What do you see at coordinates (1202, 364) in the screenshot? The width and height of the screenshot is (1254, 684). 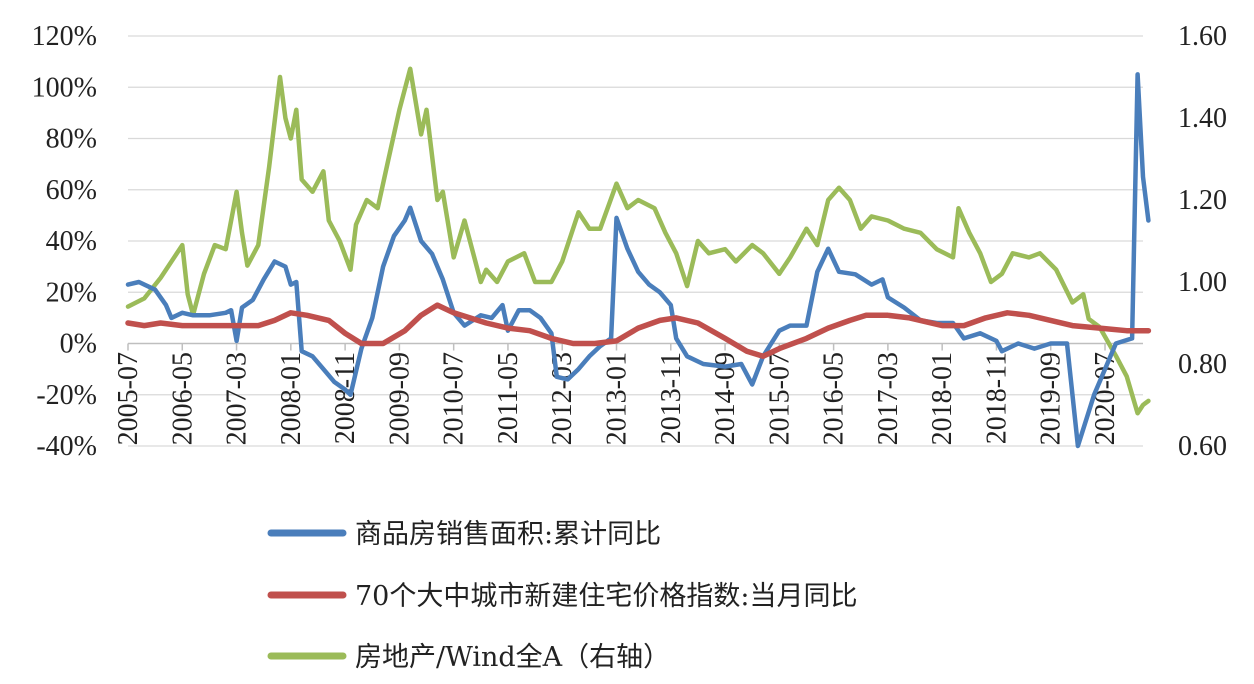 I see `y-right-tick-label: 0.80` at bounding box center [1202, 364].